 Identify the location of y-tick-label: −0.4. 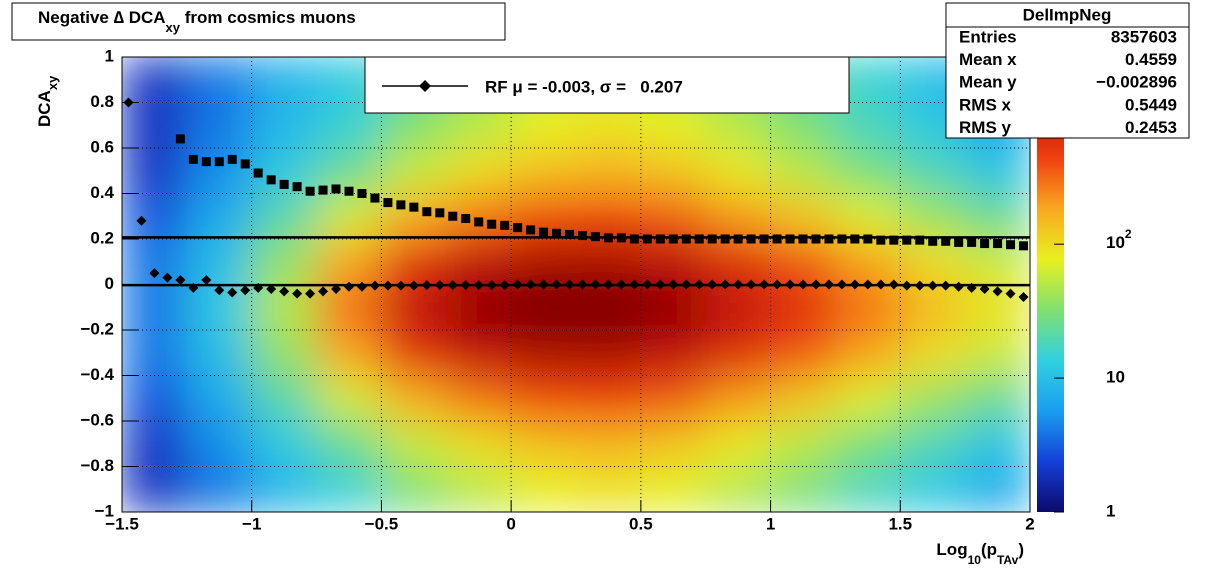
(97, 374).